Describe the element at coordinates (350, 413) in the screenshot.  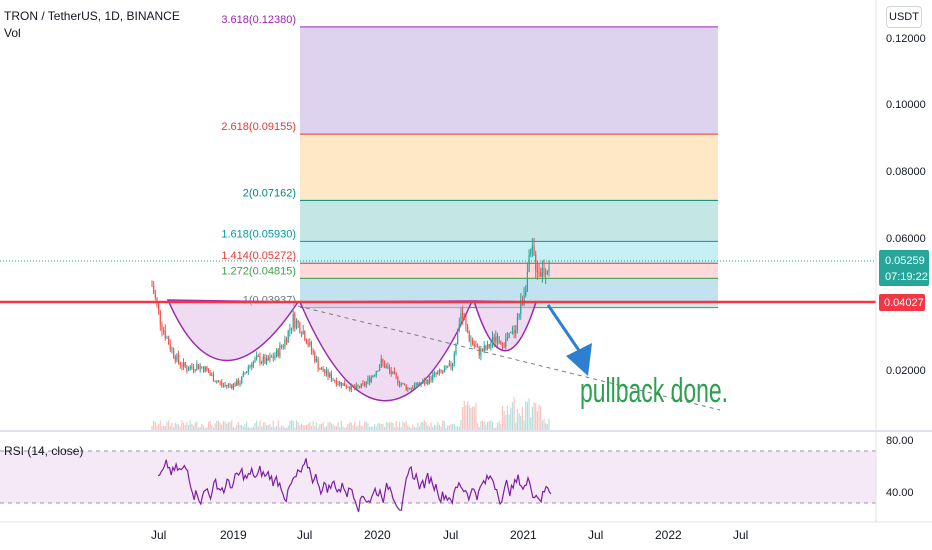
I see `volume-bars` at that location.